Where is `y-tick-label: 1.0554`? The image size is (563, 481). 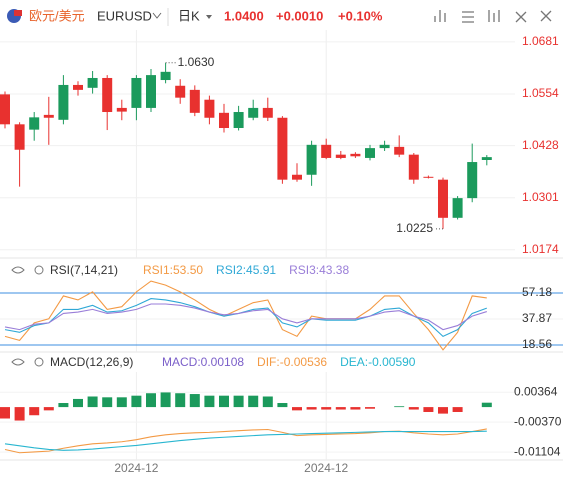
y-tick-label: 1.0554 is located at coordinates (540, 93).